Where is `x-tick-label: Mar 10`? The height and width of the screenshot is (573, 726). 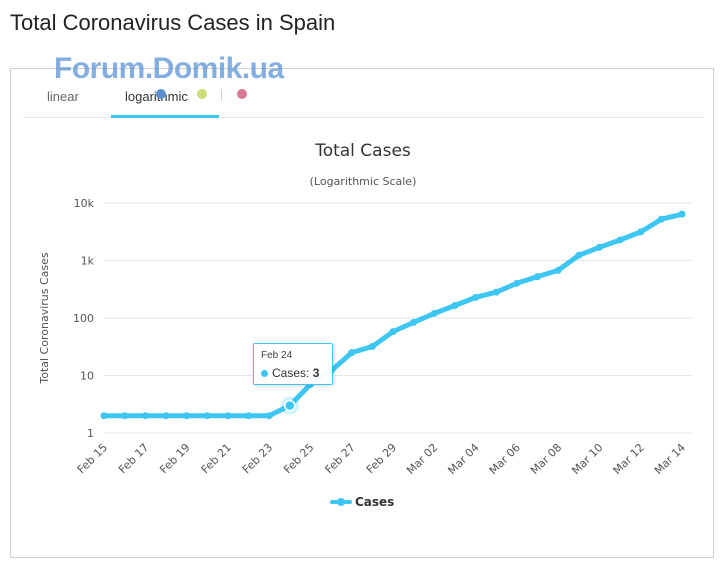 x-tick-label: Mar 10 is located at coordinates (587, 459).